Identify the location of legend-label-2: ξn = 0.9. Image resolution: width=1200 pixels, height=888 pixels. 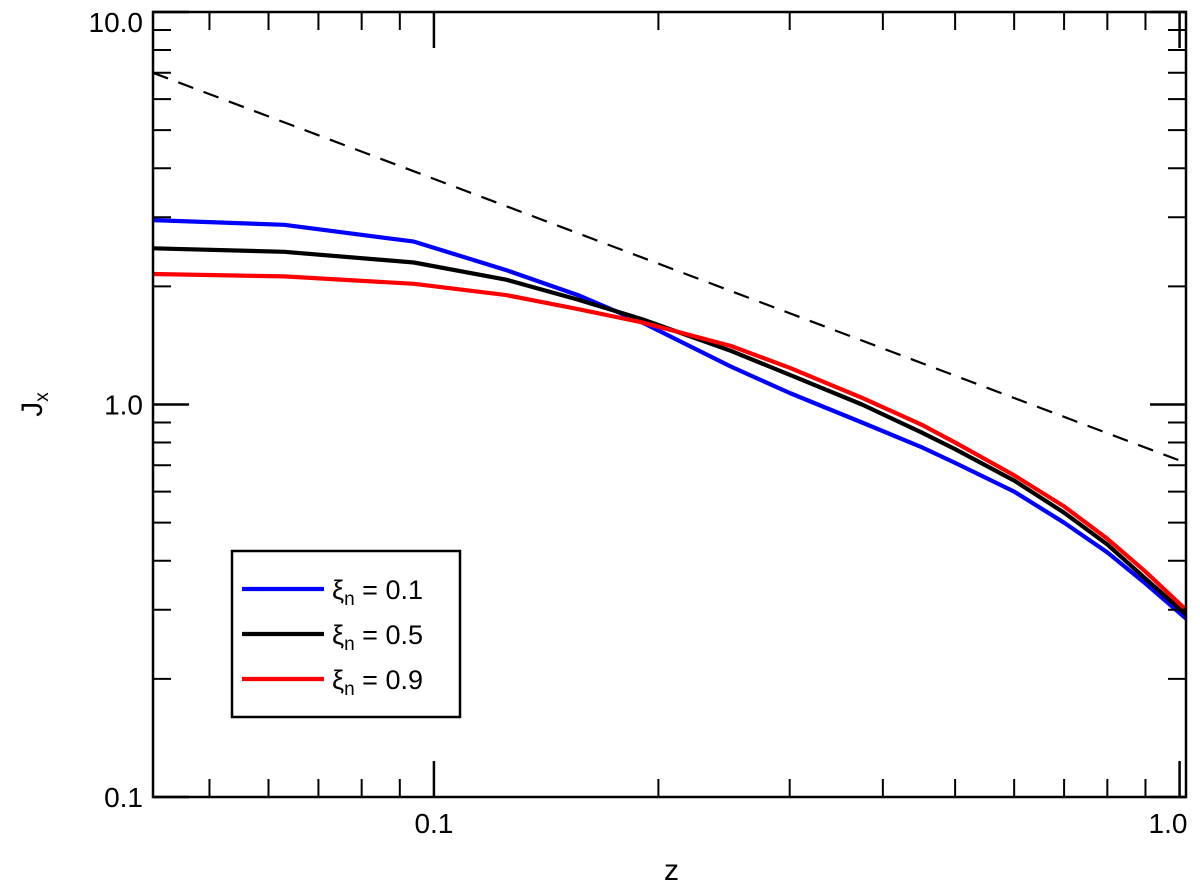
(377, 682).